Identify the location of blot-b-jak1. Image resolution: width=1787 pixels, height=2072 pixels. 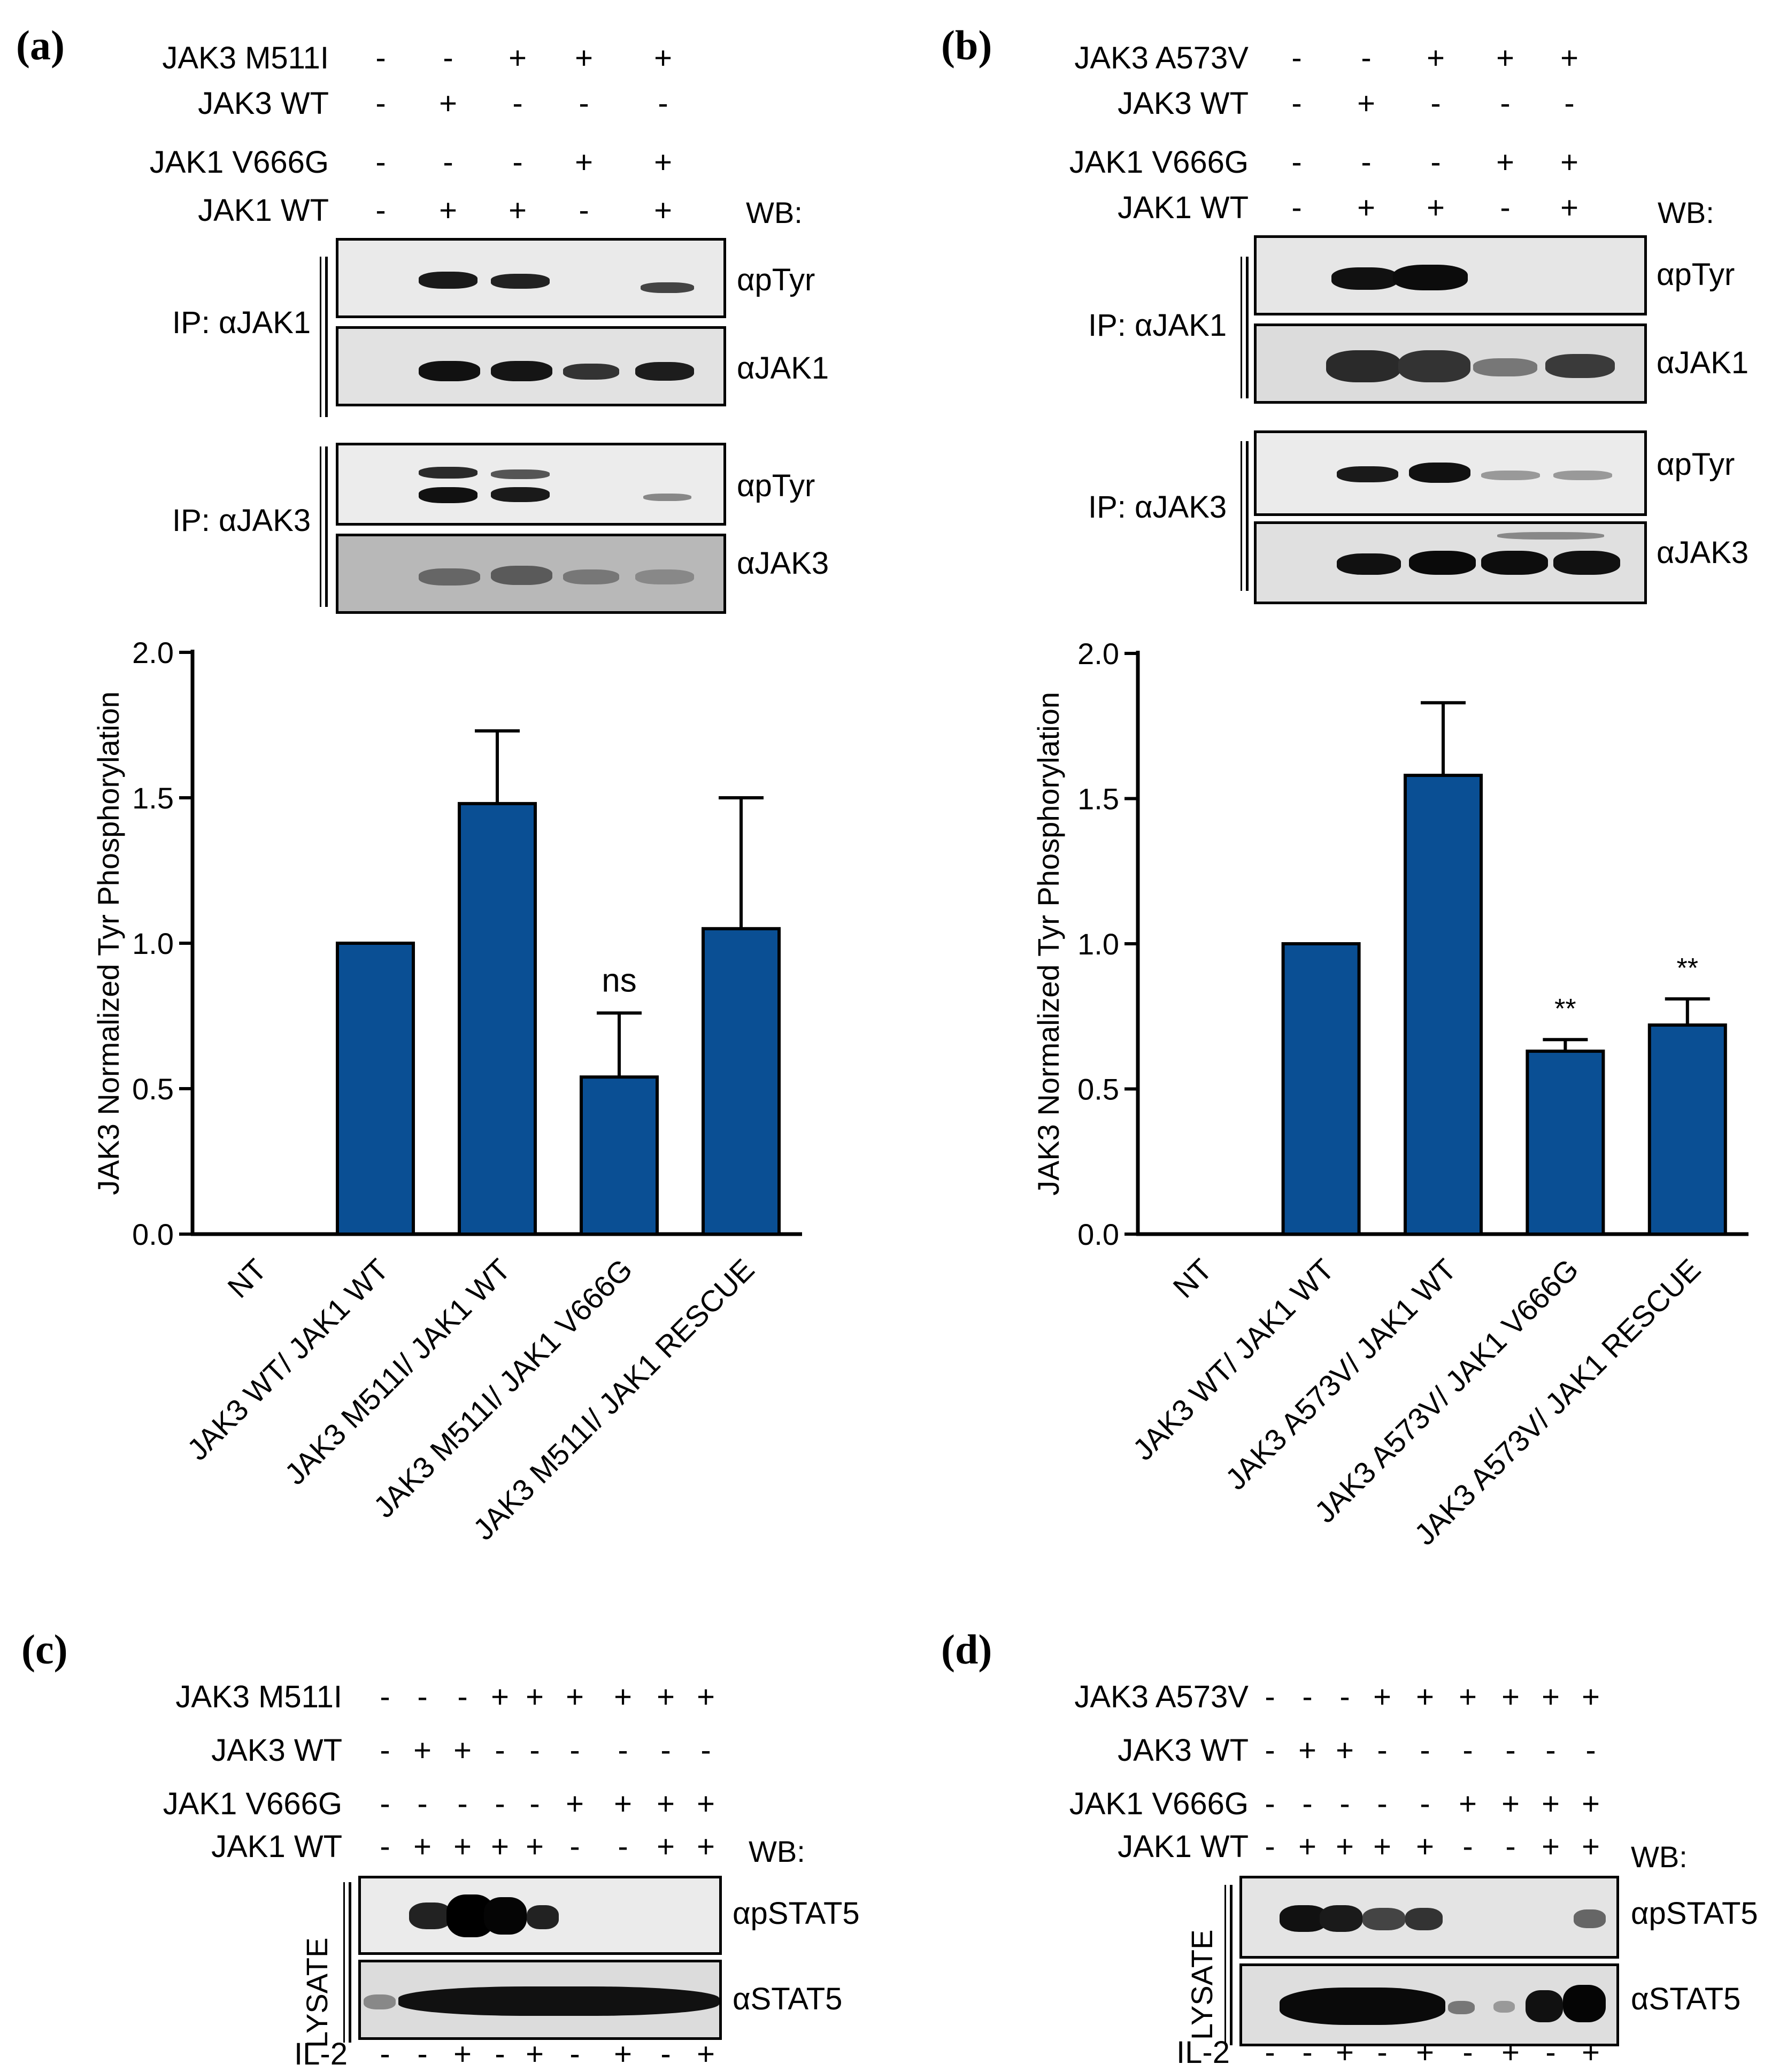
(1450, 363).